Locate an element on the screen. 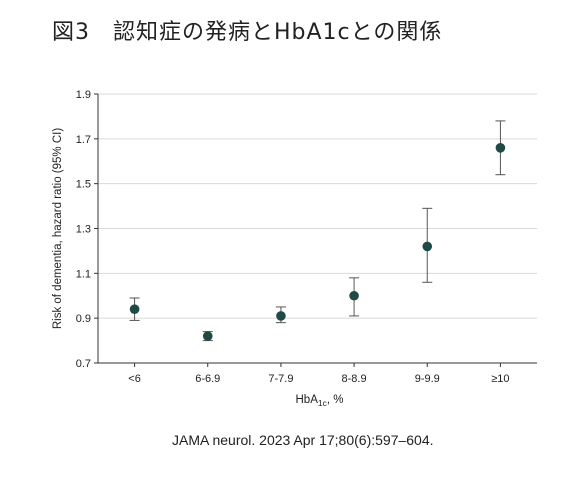 The height and width of the screenshot is (480, 587). x-axis-label: HbA1c, % is located at coordinates (320, 401).